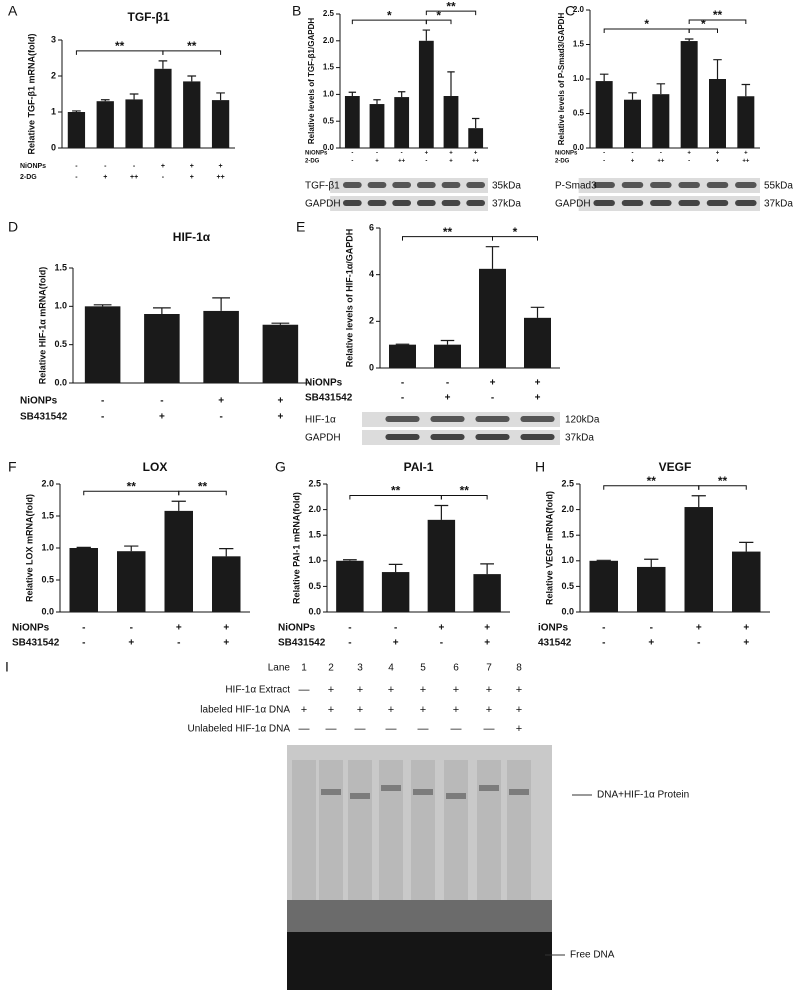 This screenshot has height=997, width=798. I want to click on blot-size: 37kDa, so click(579, 438).